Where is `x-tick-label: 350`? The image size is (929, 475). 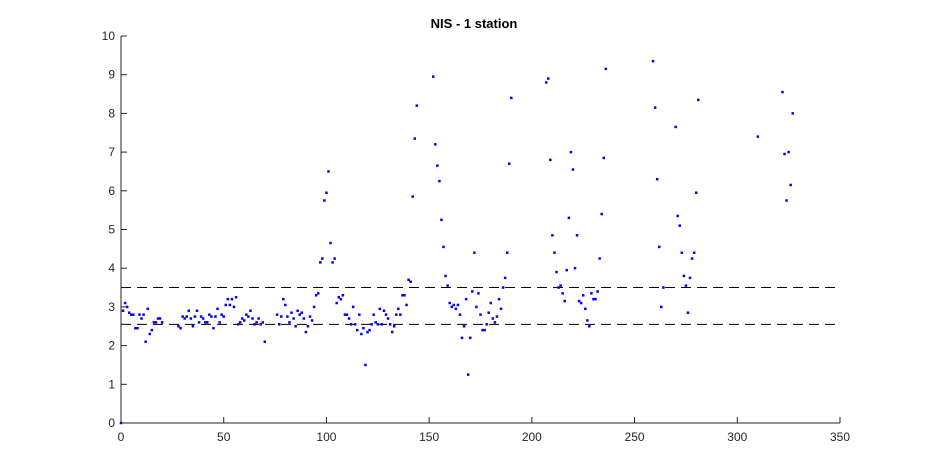 x-tick-label: 350 is located at coordinates (840, 437).